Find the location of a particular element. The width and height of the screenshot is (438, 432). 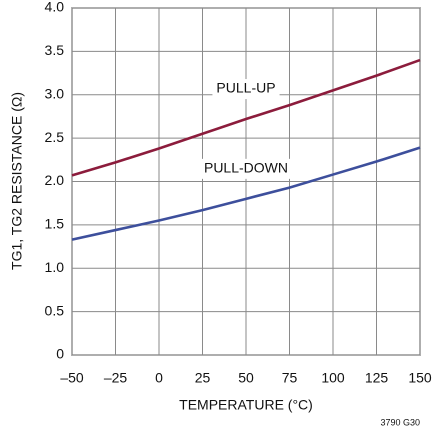

y-tick-label: 3.5 is located at coordinates (55, 50).